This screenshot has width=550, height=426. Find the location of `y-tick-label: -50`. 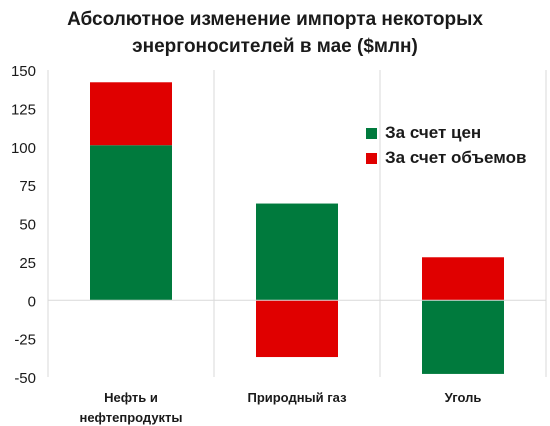

y-tick-label: -50 is located at coordinates (25, 378).